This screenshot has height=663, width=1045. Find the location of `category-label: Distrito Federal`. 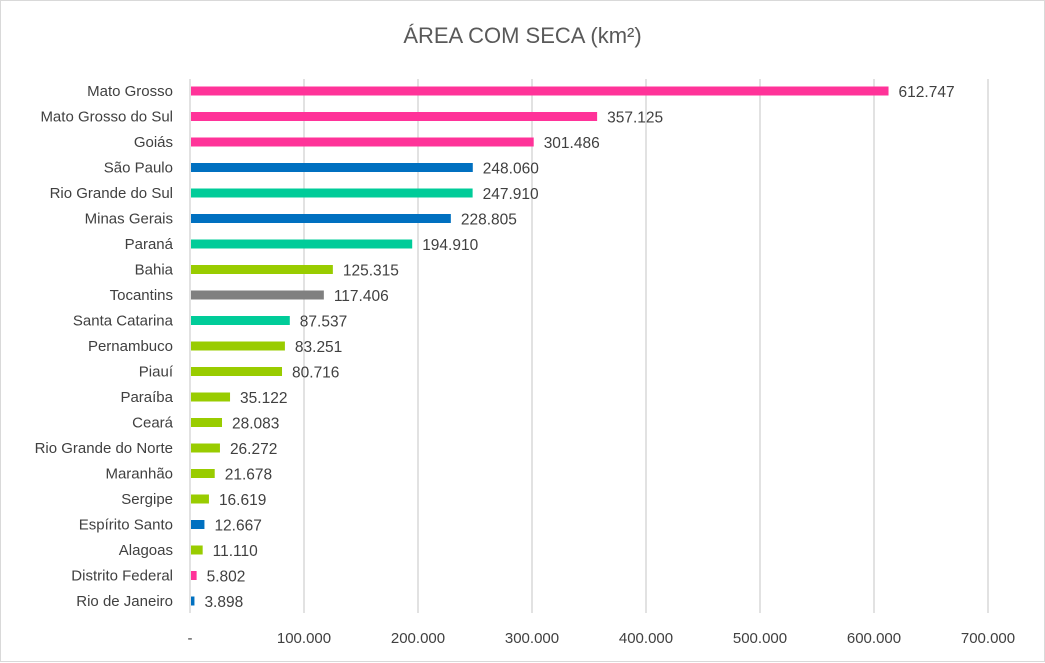

category-label: Distrito Federal is located at coordinates (122, 576).